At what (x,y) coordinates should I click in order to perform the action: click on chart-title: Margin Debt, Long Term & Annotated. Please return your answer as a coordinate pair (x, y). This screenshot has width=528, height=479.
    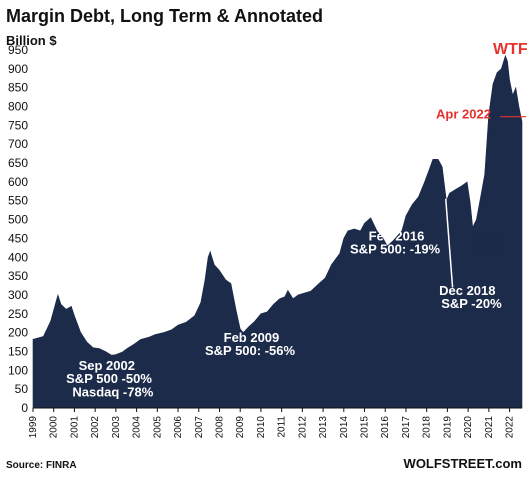
    Looking at the image, I should click on (164, 16).